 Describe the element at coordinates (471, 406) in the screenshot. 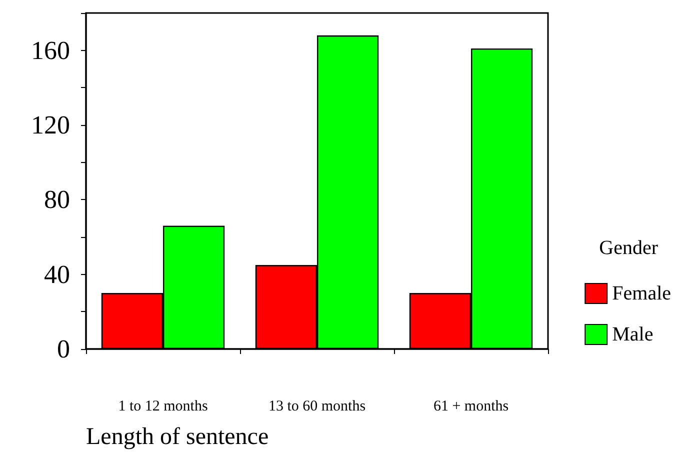

I see `x-tick-label: 61 + months` at that location.